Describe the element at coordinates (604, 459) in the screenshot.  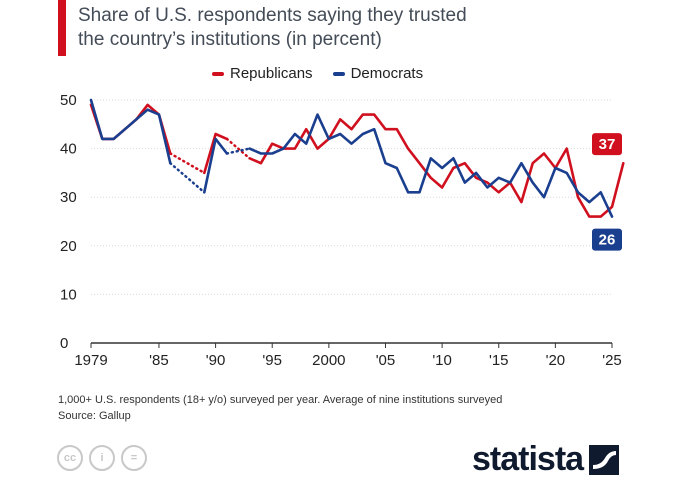
I see `statista-mark-icon` at that location.